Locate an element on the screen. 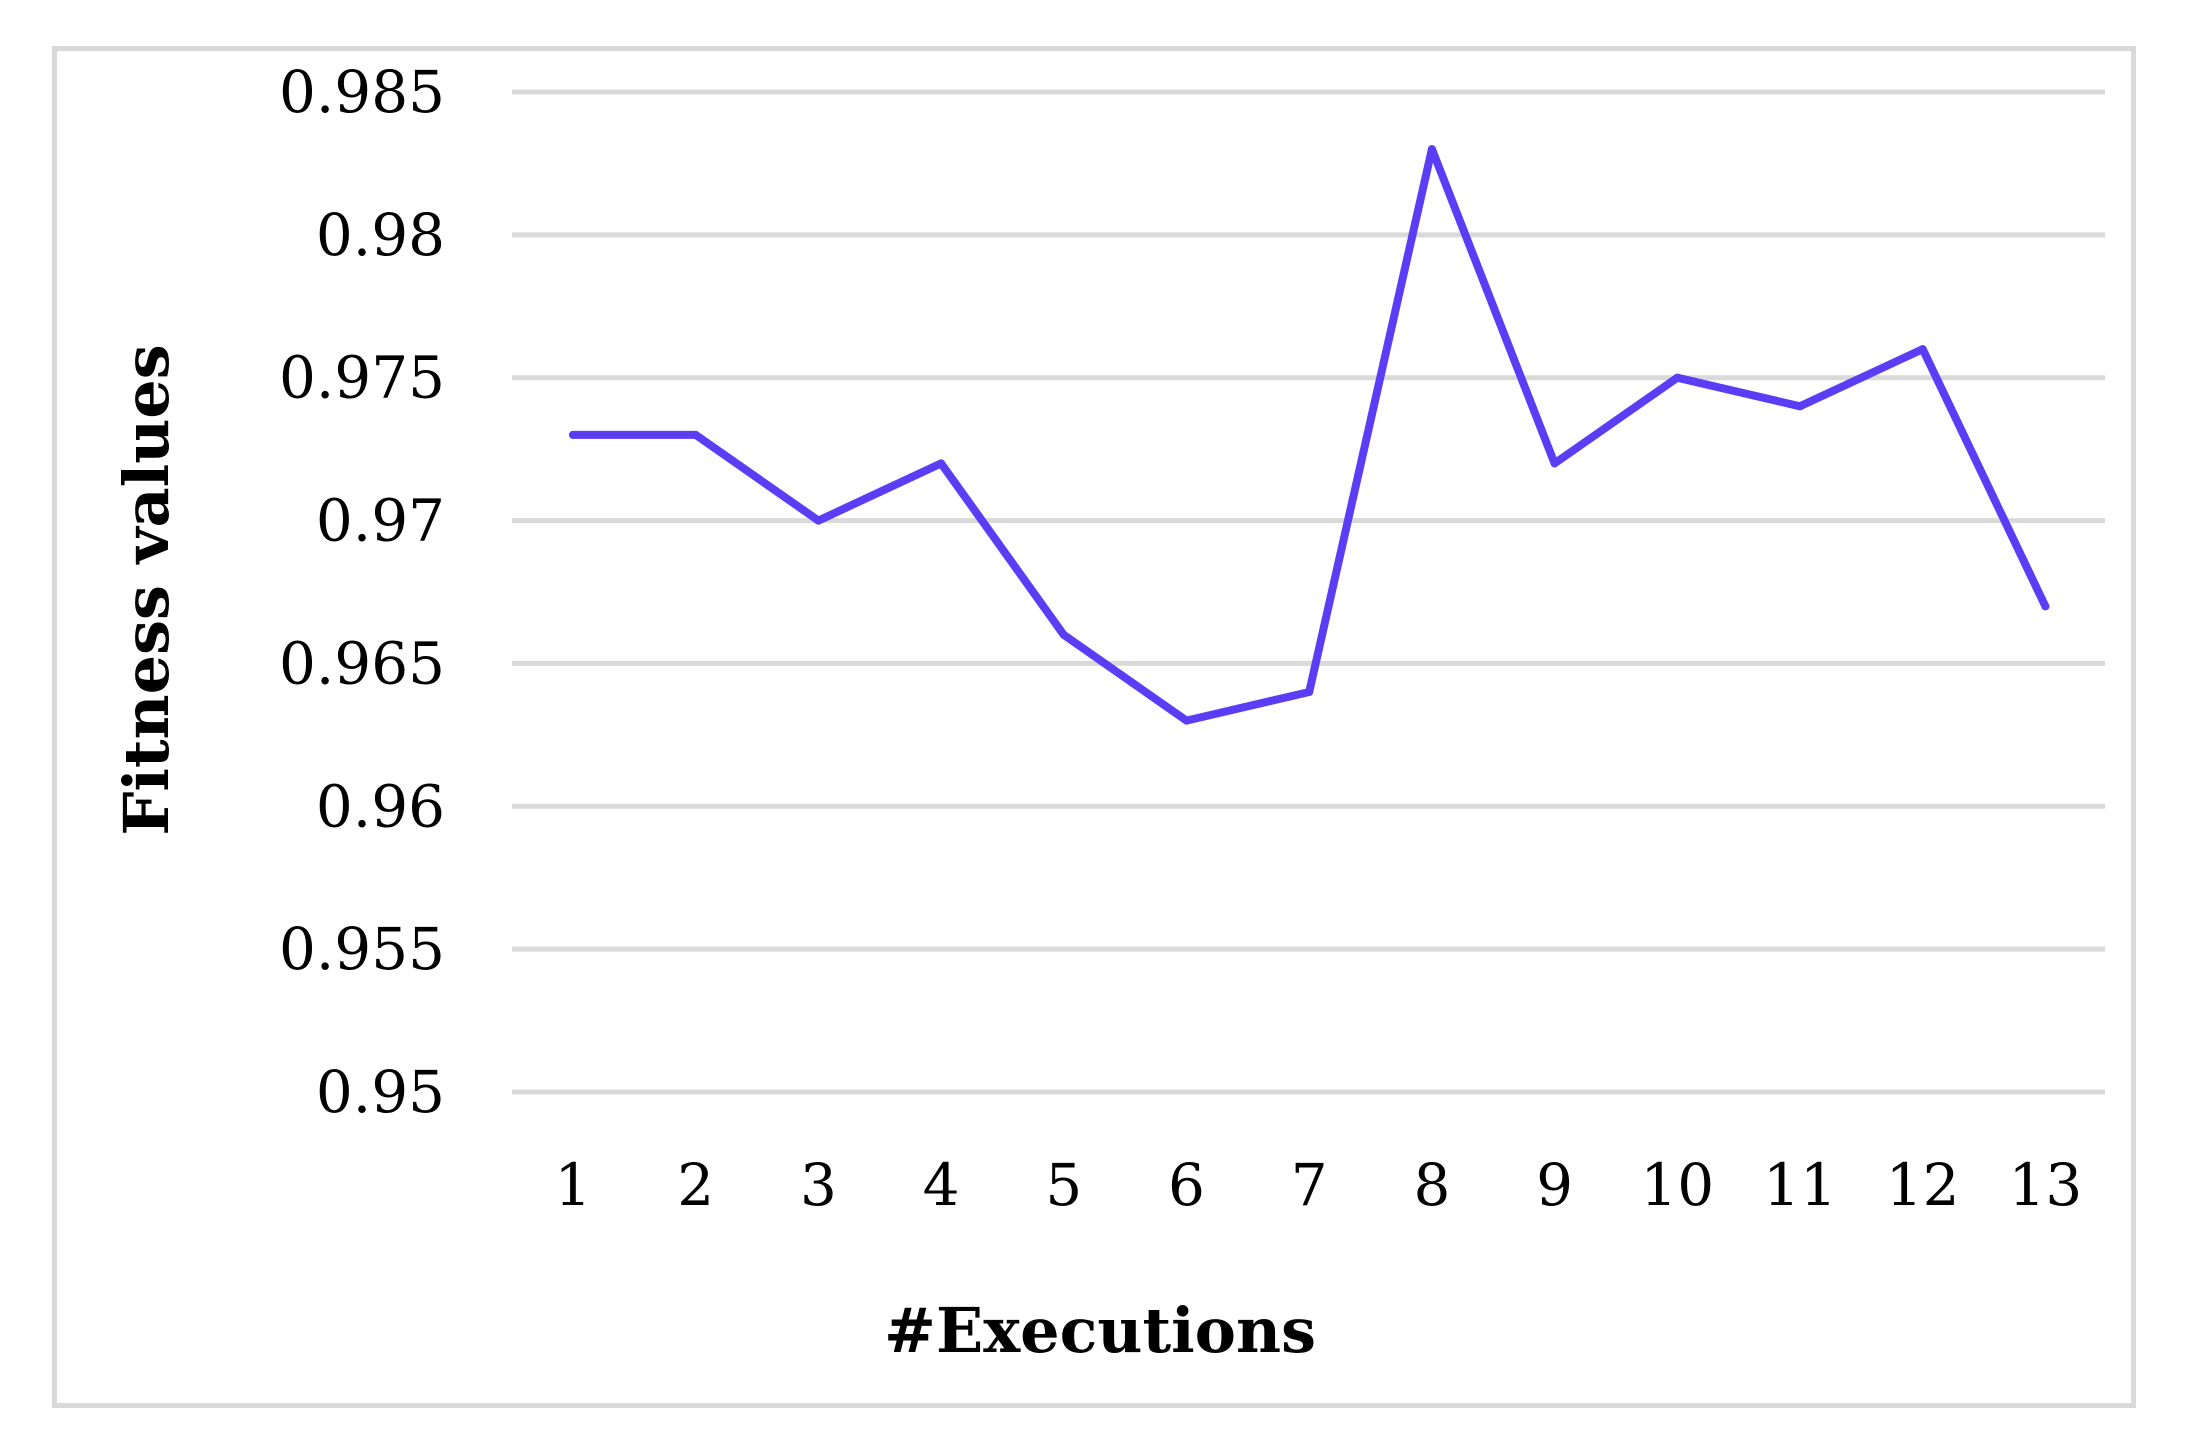 The image size is (2187, 1445). x-tick-label: 1 is located at coordinates (573, 1185).